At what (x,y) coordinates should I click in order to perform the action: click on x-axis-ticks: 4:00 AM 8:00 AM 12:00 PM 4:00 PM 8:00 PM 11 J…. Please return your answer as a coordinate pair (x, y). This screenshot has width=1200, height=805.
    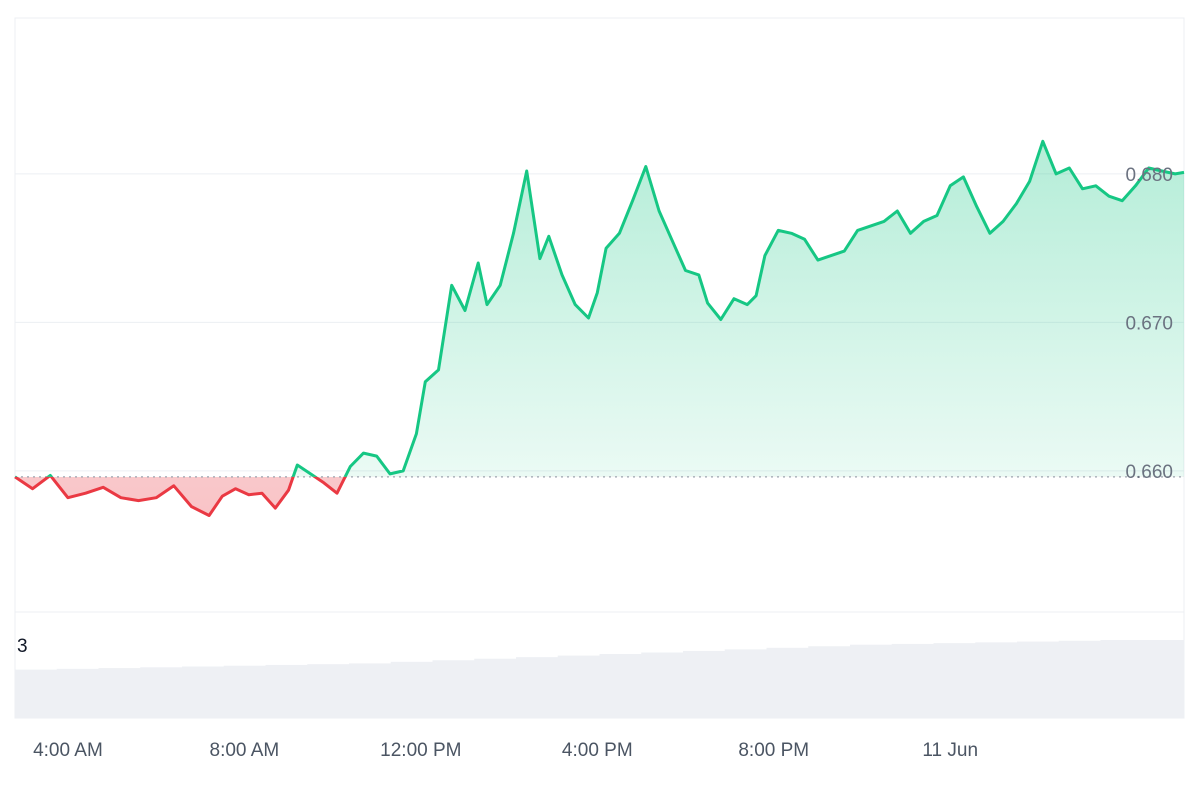
    Looking at the image, I should click on (505, 750).